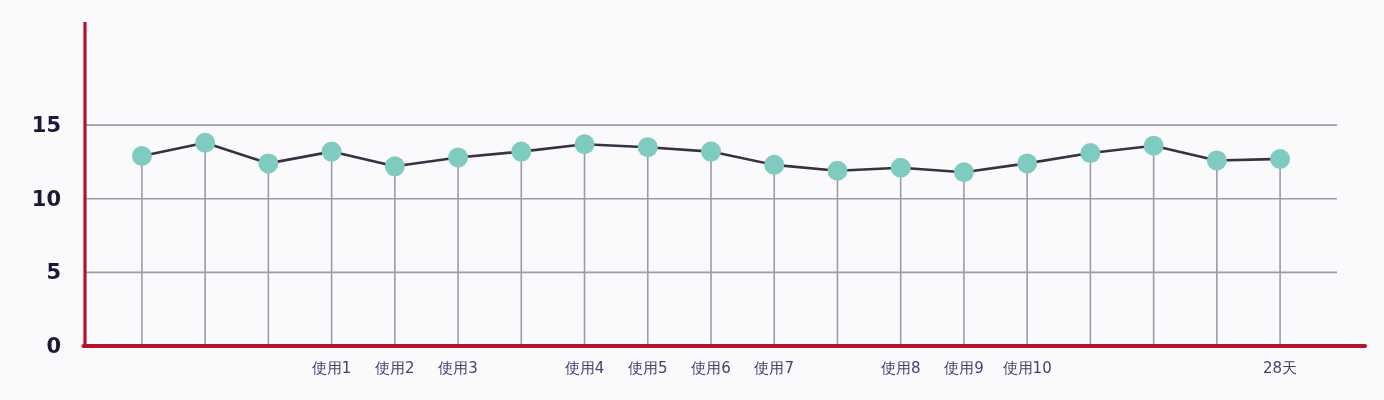 The width and height of the screenshot is (1384, 400). I want to click on x-tick-label: 使用8, so click(900, 368).